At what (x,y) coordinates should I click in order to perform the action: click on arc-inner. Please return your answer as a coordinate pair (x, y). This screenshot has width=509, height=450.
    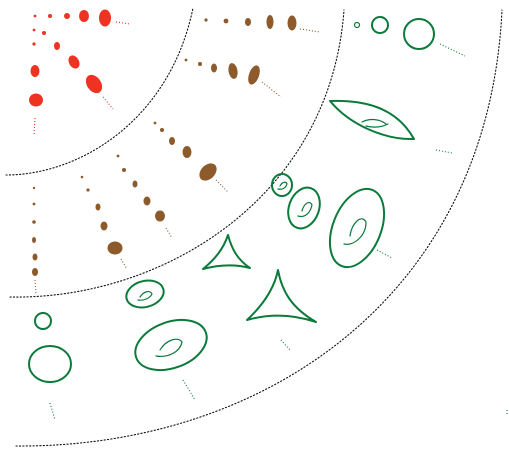
    Looking at the image, I should click on (99, 91).